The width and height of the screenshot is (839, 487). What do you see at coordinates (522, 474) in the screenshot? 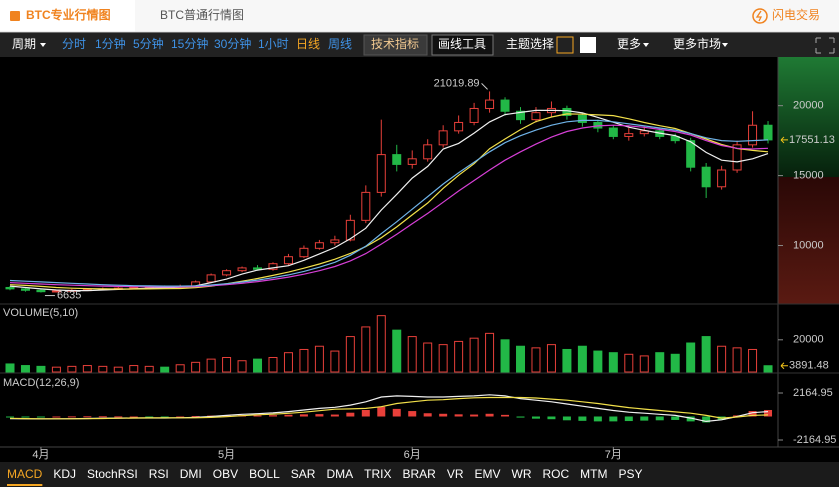
I see `indicator-tab: WR` at bounding box center [522, 474].